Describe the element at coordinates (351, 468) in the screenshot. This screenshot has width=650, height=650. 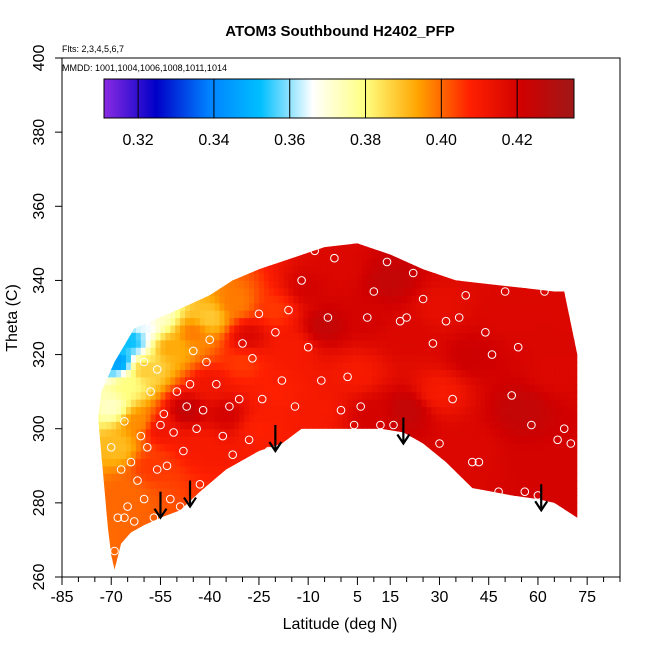
I see `profile-arrows` at that location.